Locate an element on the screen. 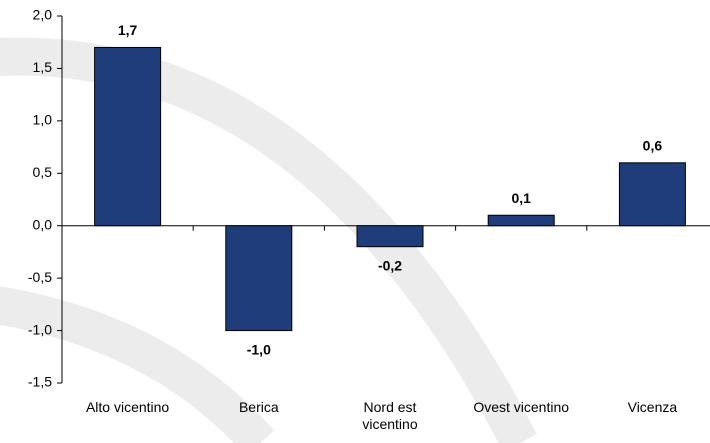 The height and width of the screenshot is (443, 710). y-tick-label: -0,5 is located at coordinates (40, 277).